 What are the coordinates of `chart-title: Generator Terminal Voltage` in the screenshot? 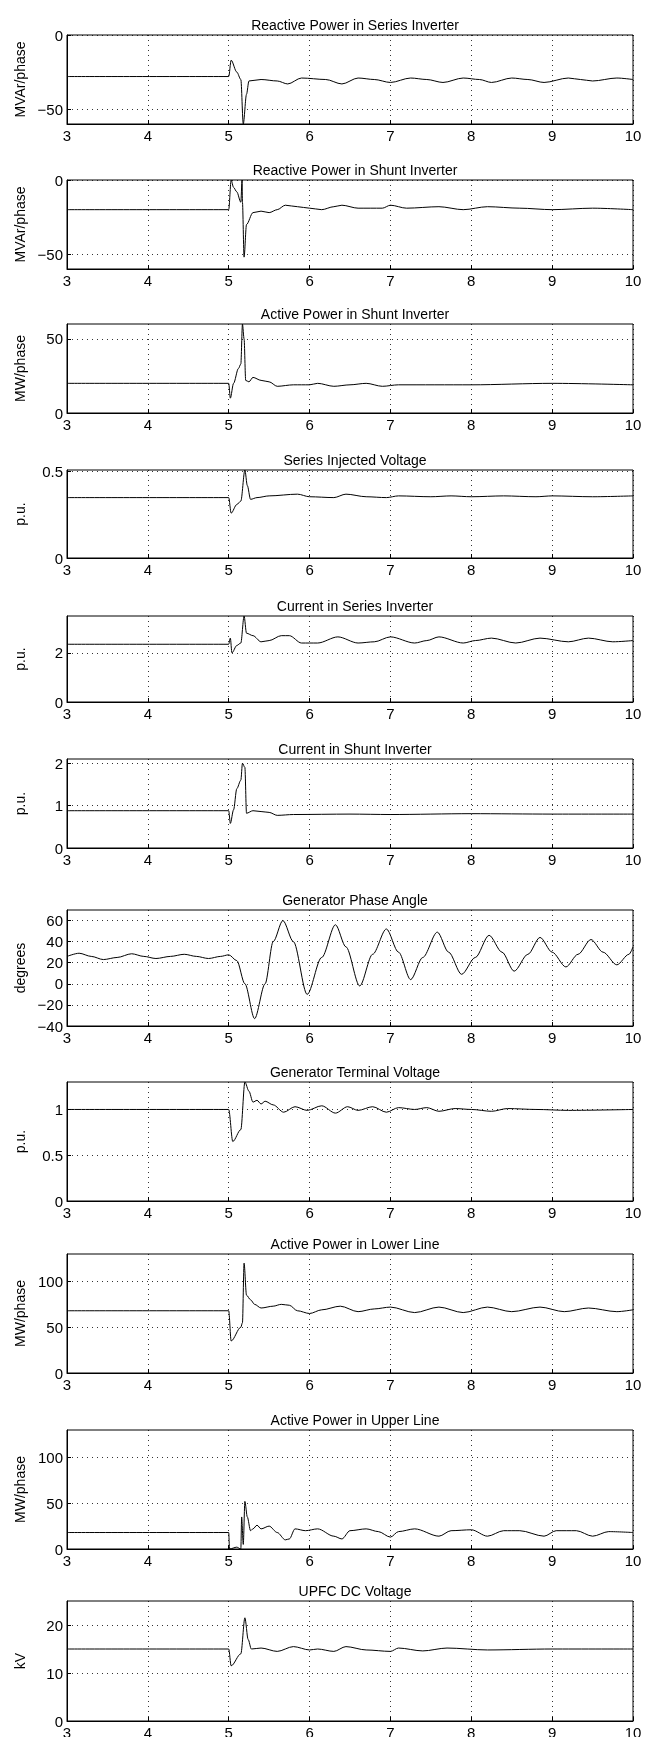 It's located at (355, 1072).